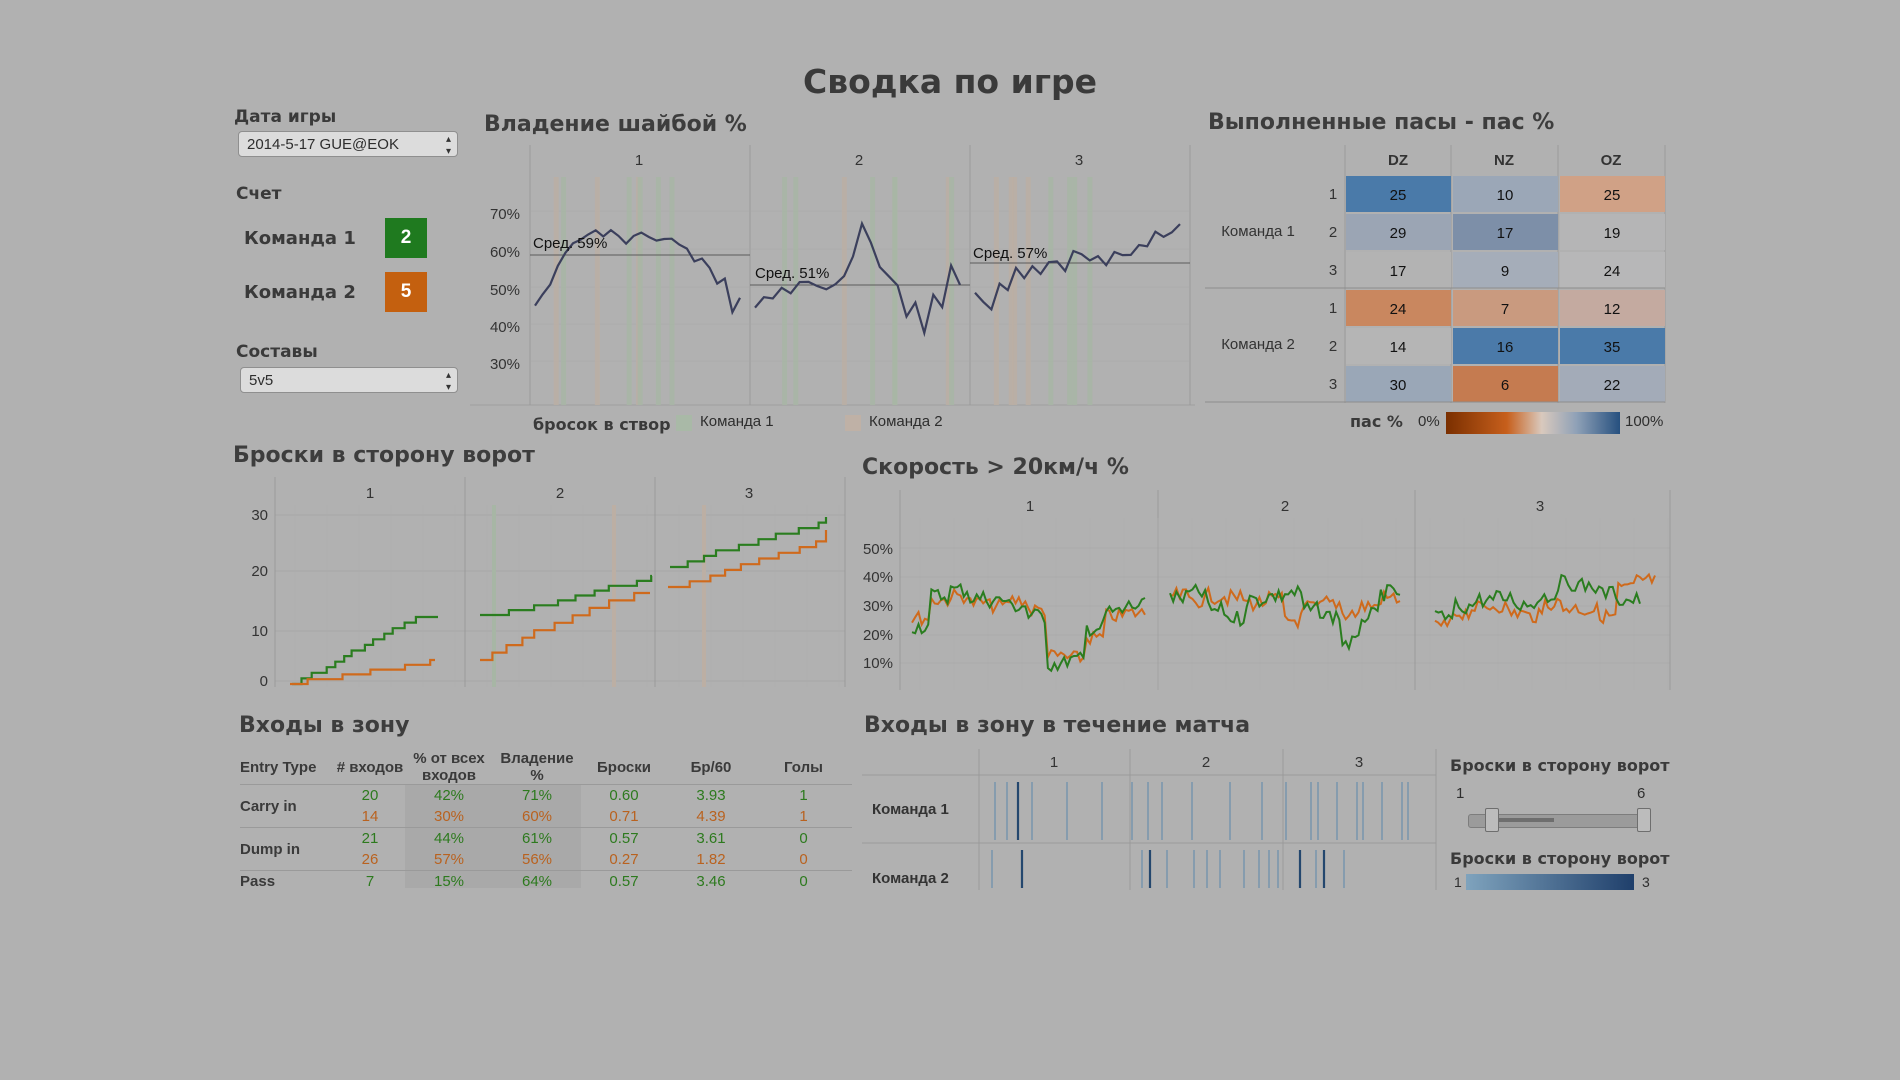  I want to click on zone-entries-cell: 0.27, so click(624, 859).